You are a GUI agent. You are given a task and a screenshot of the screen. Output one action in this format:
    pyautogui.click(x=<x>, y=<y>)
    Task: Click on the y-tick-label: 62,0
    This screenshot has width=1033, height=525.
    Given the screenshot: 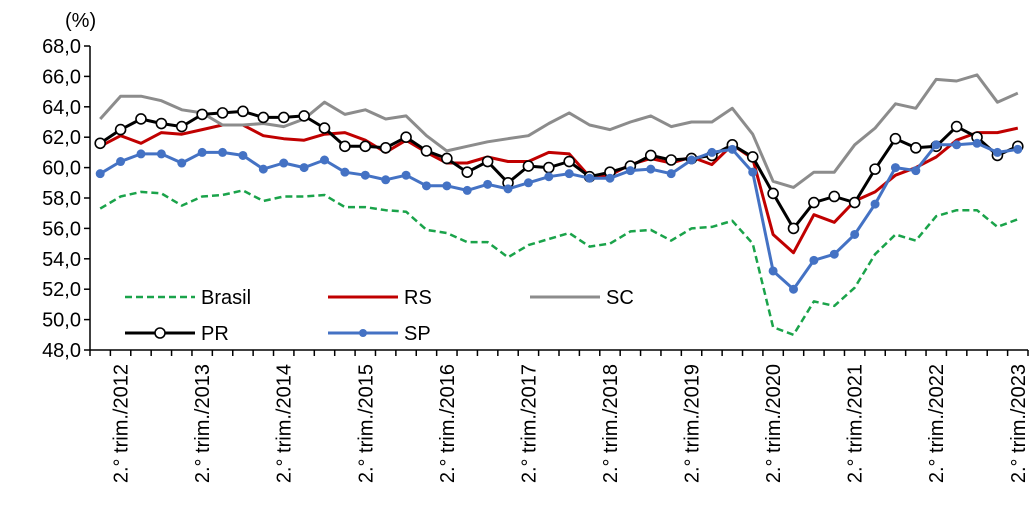 What is the action you would take?
    pyautogui.click(x=61, y=138)
    